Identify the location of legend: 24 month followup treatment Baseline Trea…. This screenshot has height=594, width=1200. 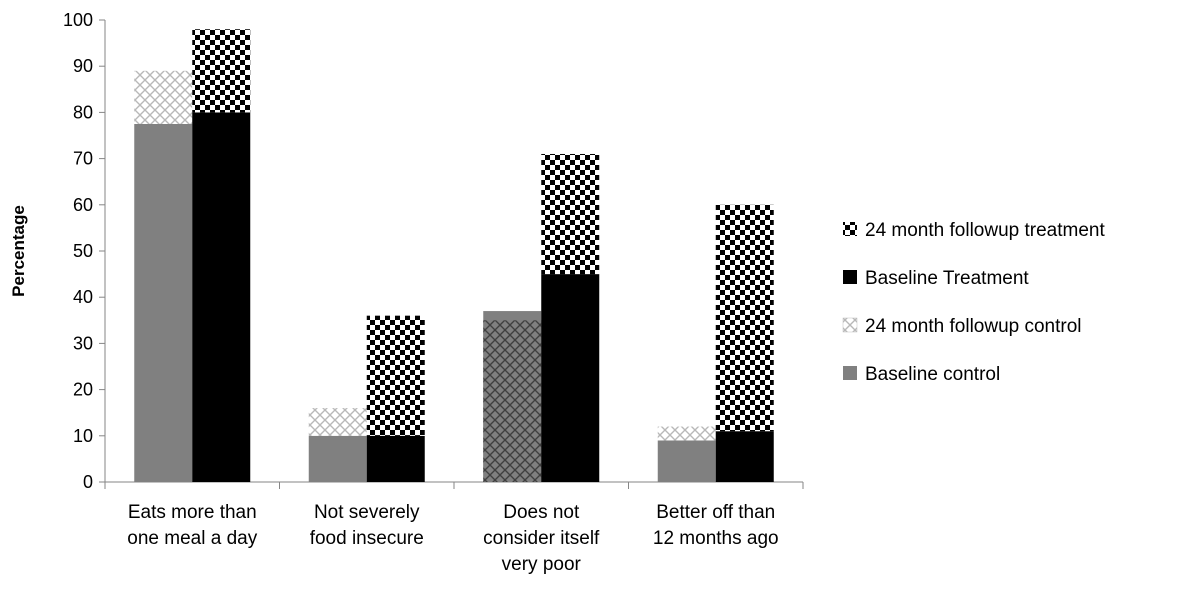
(973, 302).